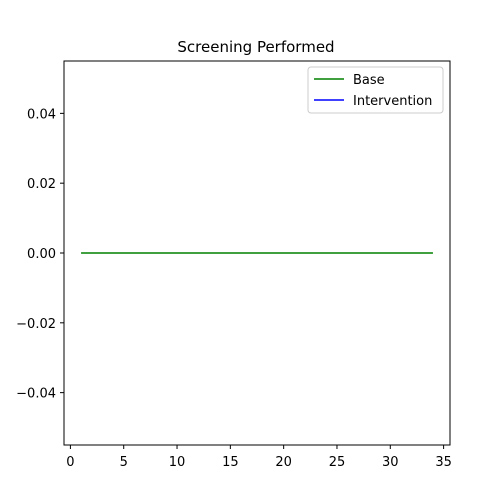 The image size is (500, 500). I want to click on y-tick-label: 0.00, so click(41, 254).